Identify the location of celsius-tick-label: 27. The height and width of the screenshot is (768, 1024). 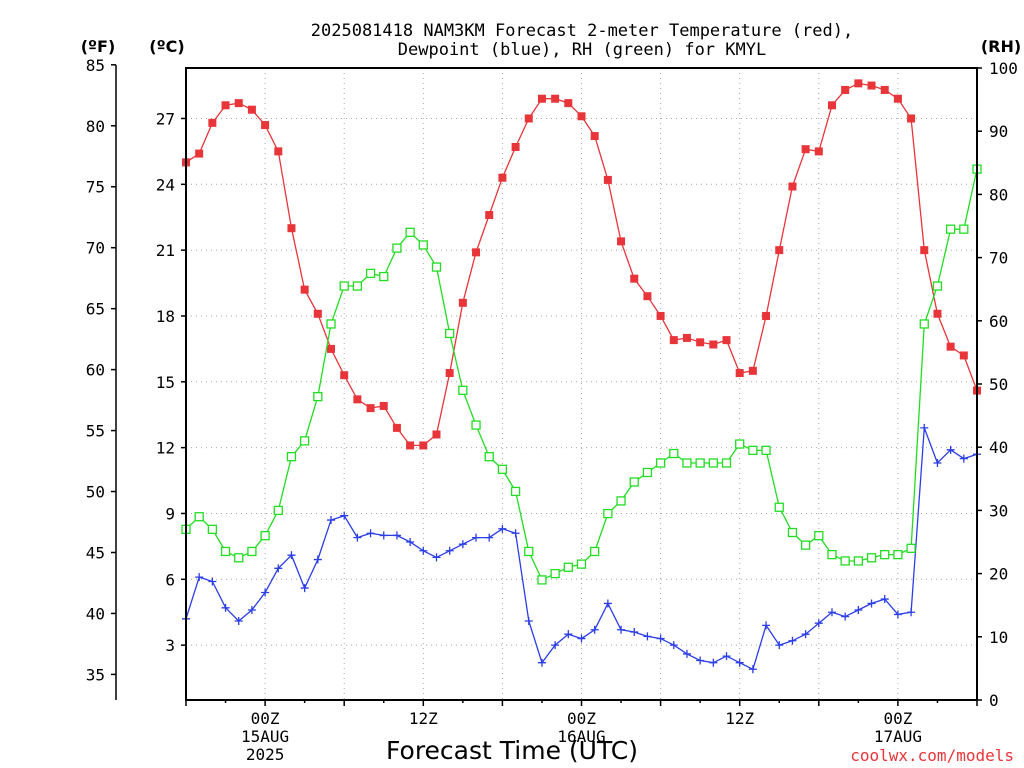
(165, 118).